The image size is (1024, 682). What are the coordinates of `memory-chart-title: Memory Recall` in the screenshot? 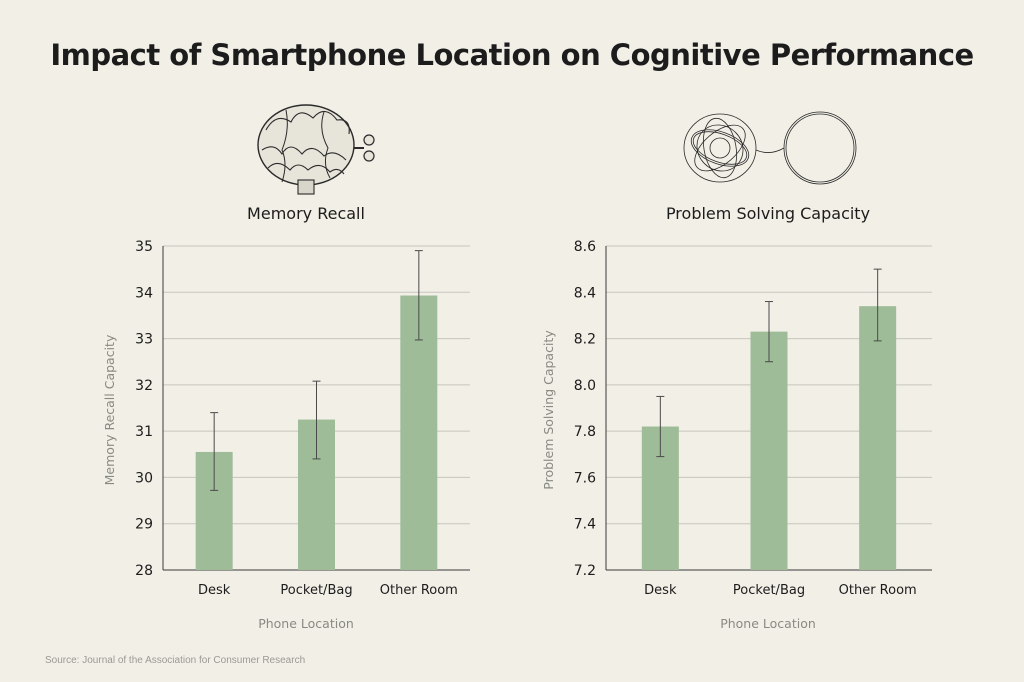 It's located at (306, 213).